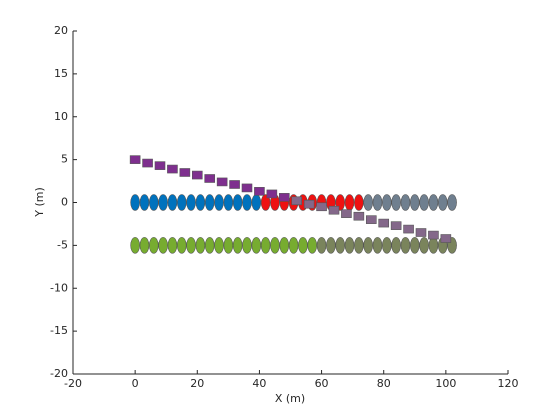 The image size is (560, 420). What do you see at coordinates (64, 202) in the screenshot?
I see `y-tick-label: 0` at bounding box center [64, 202].